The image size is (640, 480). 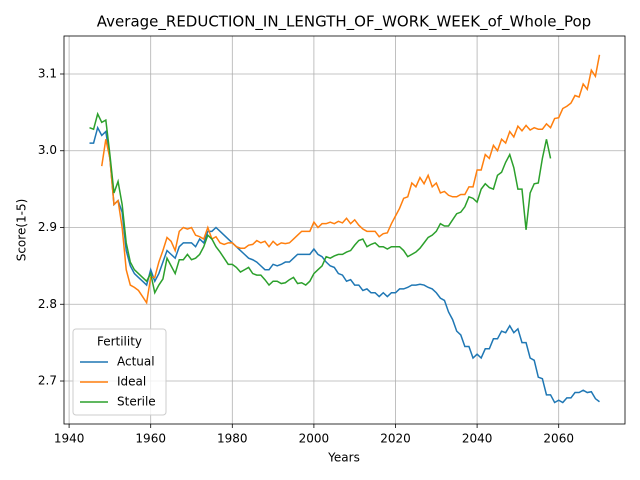 What do you see at coordinates (558, 439) in the screenshot?
I see `x-tick-label: 2060` at bounding box center [558, 439].